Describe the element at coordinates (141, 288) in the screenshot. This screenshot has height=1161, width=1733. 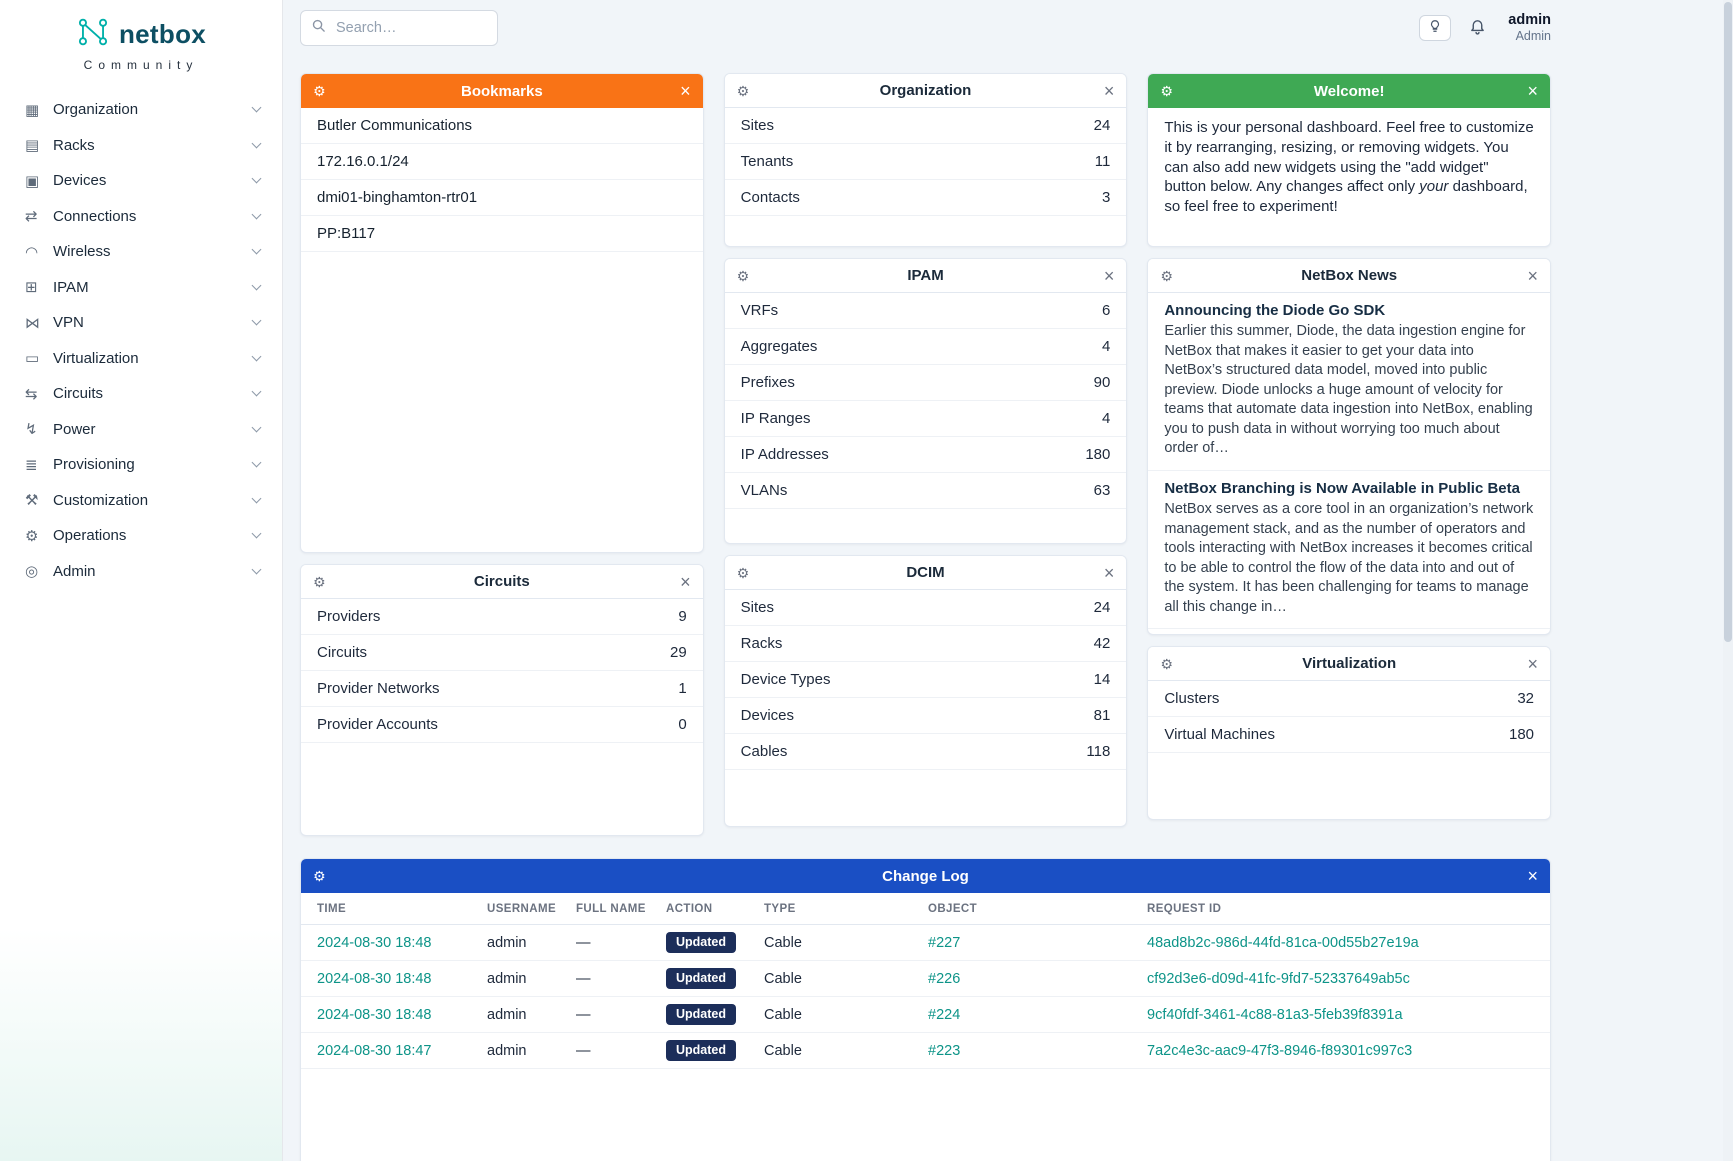
I see `sidebar-item: ⊞ IPAM` at that location.